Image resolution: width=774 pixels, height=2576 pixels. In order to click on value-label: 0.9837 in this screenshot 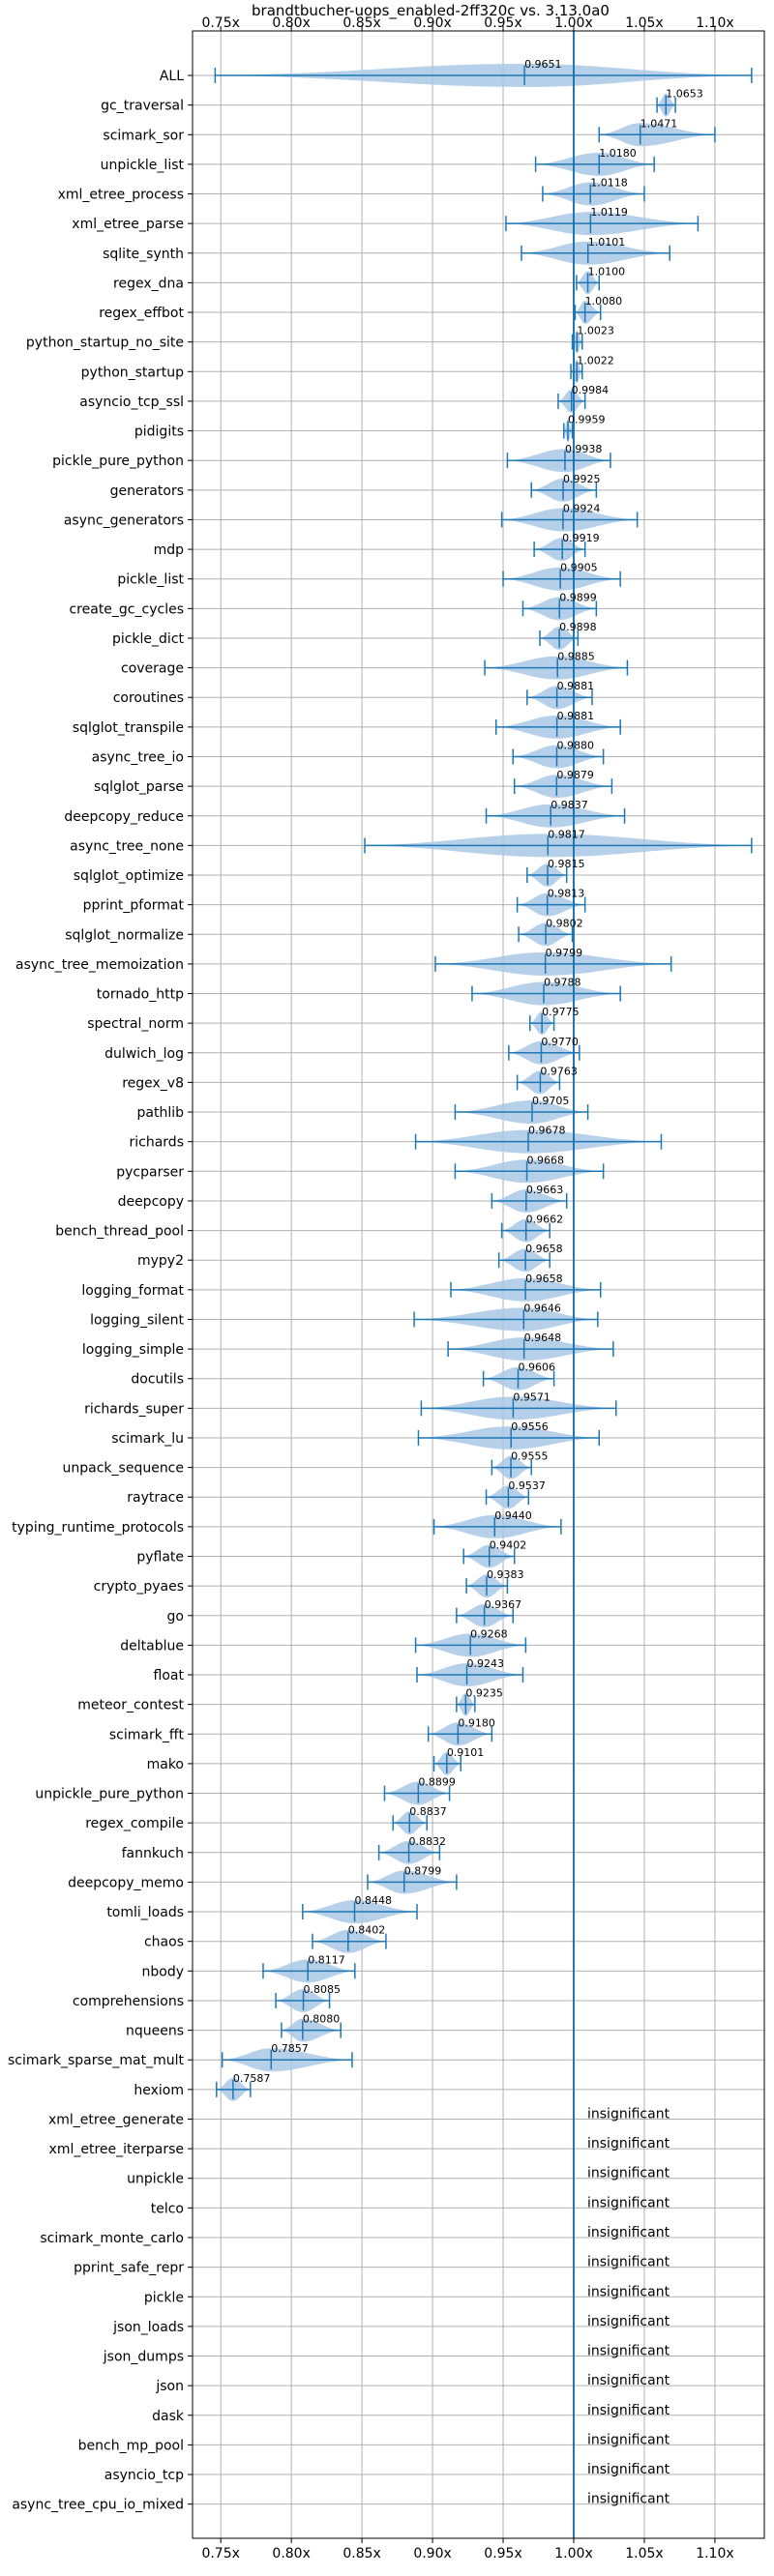, I will do `click(569, 805)`.